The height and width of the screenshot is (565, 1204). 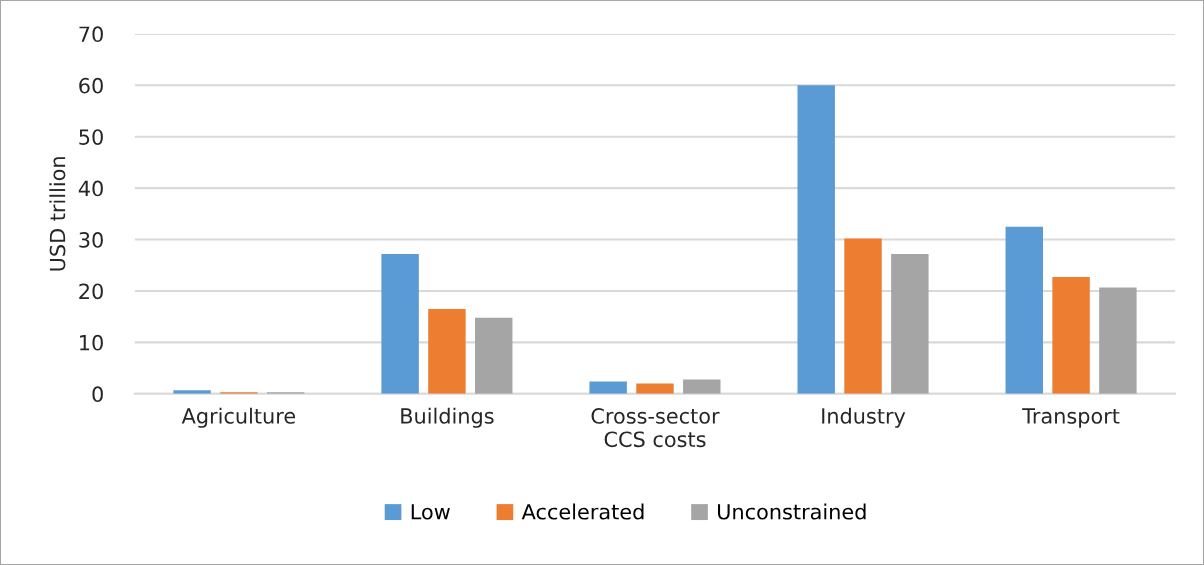 What do you see at coordinates (91, 85) in the screenshot?
I see `y-tick-label: 60` at bounding box center [91, 85].